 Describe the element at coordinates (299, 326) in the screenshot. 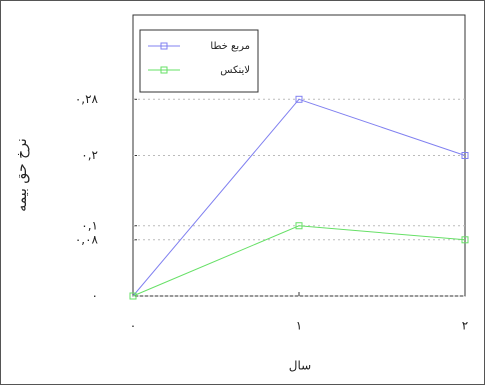

I see `x-tick-label: ۱` at that location.